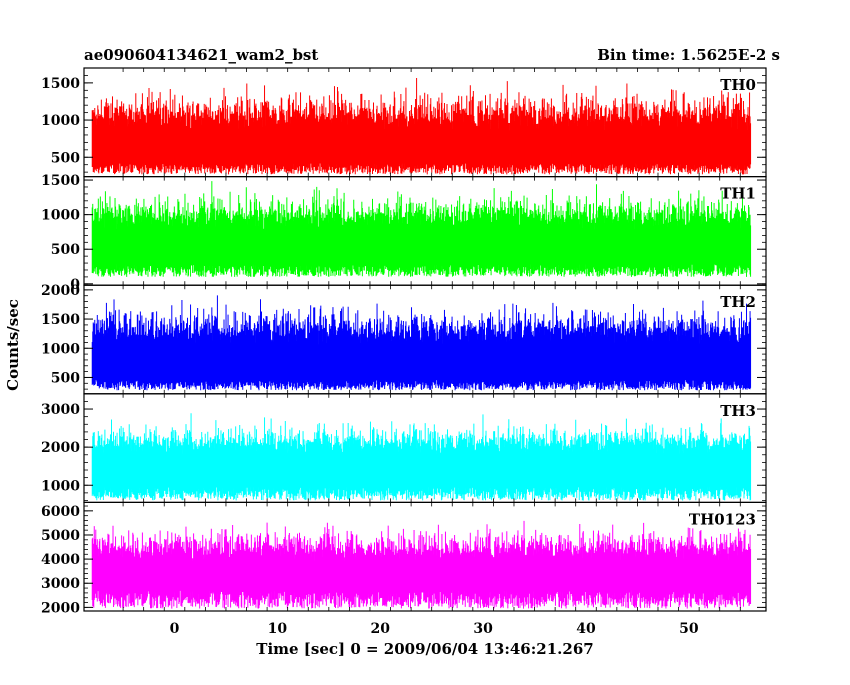 The width and height of the screenshot is (850, 685). Describe the element at coordinates (483, 629) in the screenshot. I see `x-tick-label: 30` at that location.